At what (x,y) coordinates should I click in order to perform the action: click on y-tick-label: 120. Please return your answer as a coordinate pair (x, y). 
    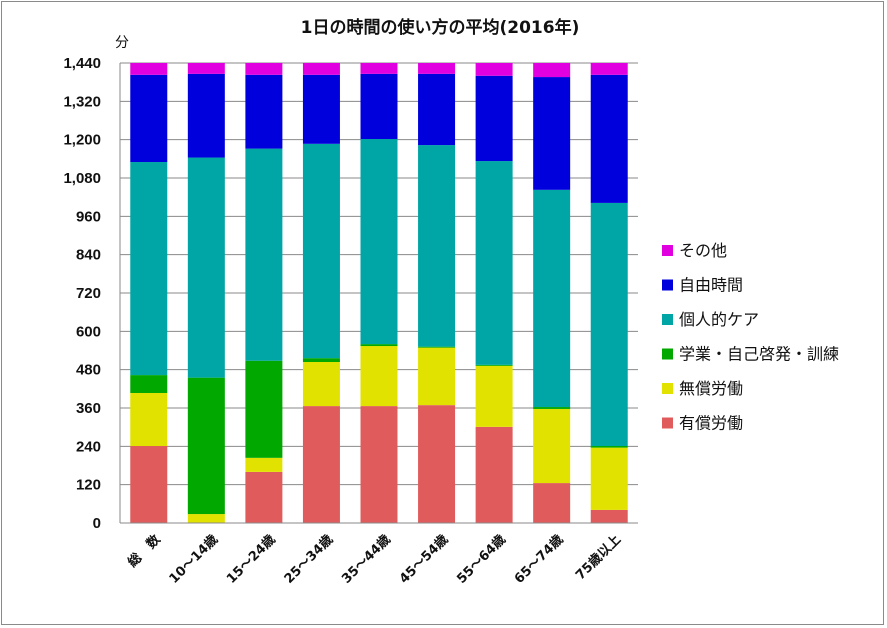
    Looking at the image, I should click on (88, 485).